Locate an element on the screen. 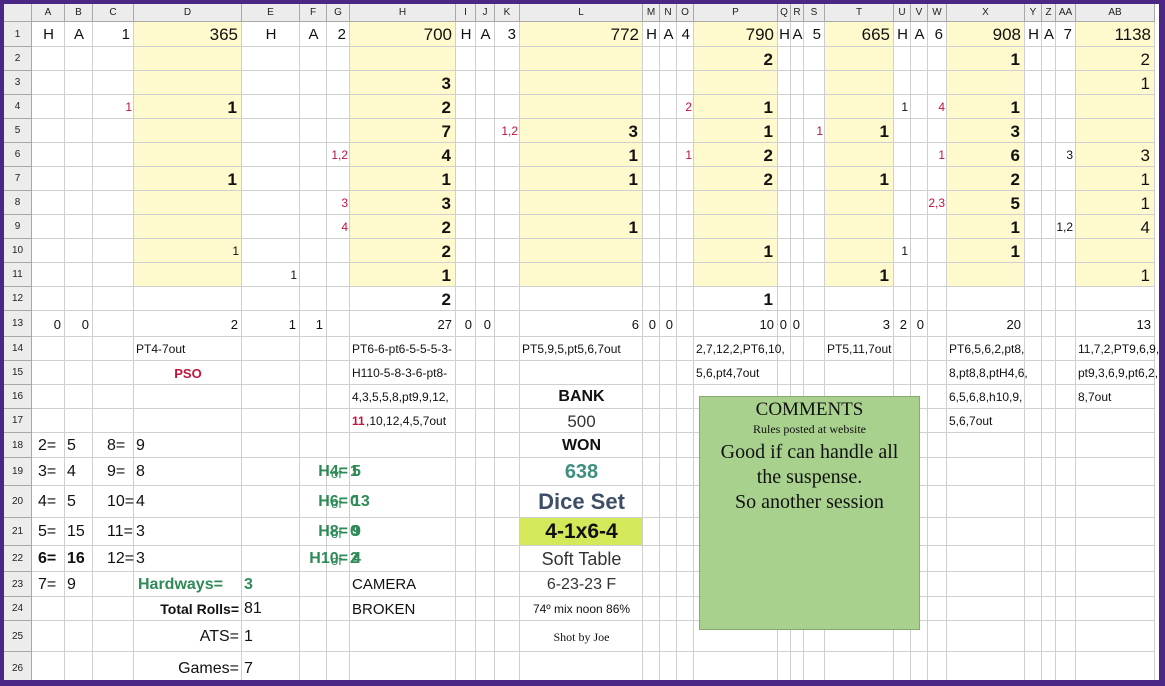  row-header: 7 is located at coordinates (18, 179).